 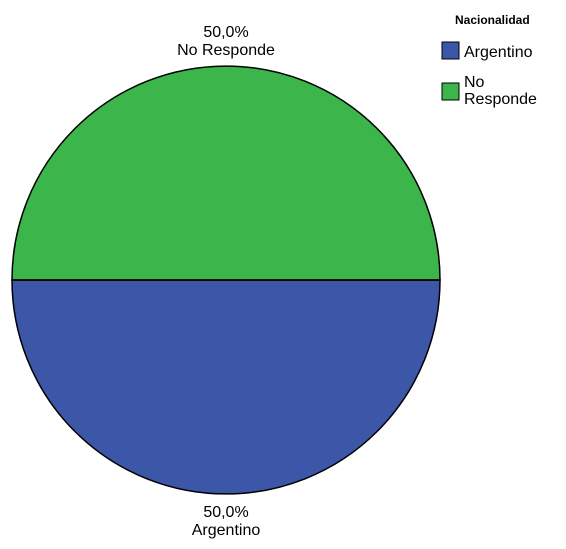 I want to click on slice-label-argentino-percent: 50,0%, so click(x=225, y=512).